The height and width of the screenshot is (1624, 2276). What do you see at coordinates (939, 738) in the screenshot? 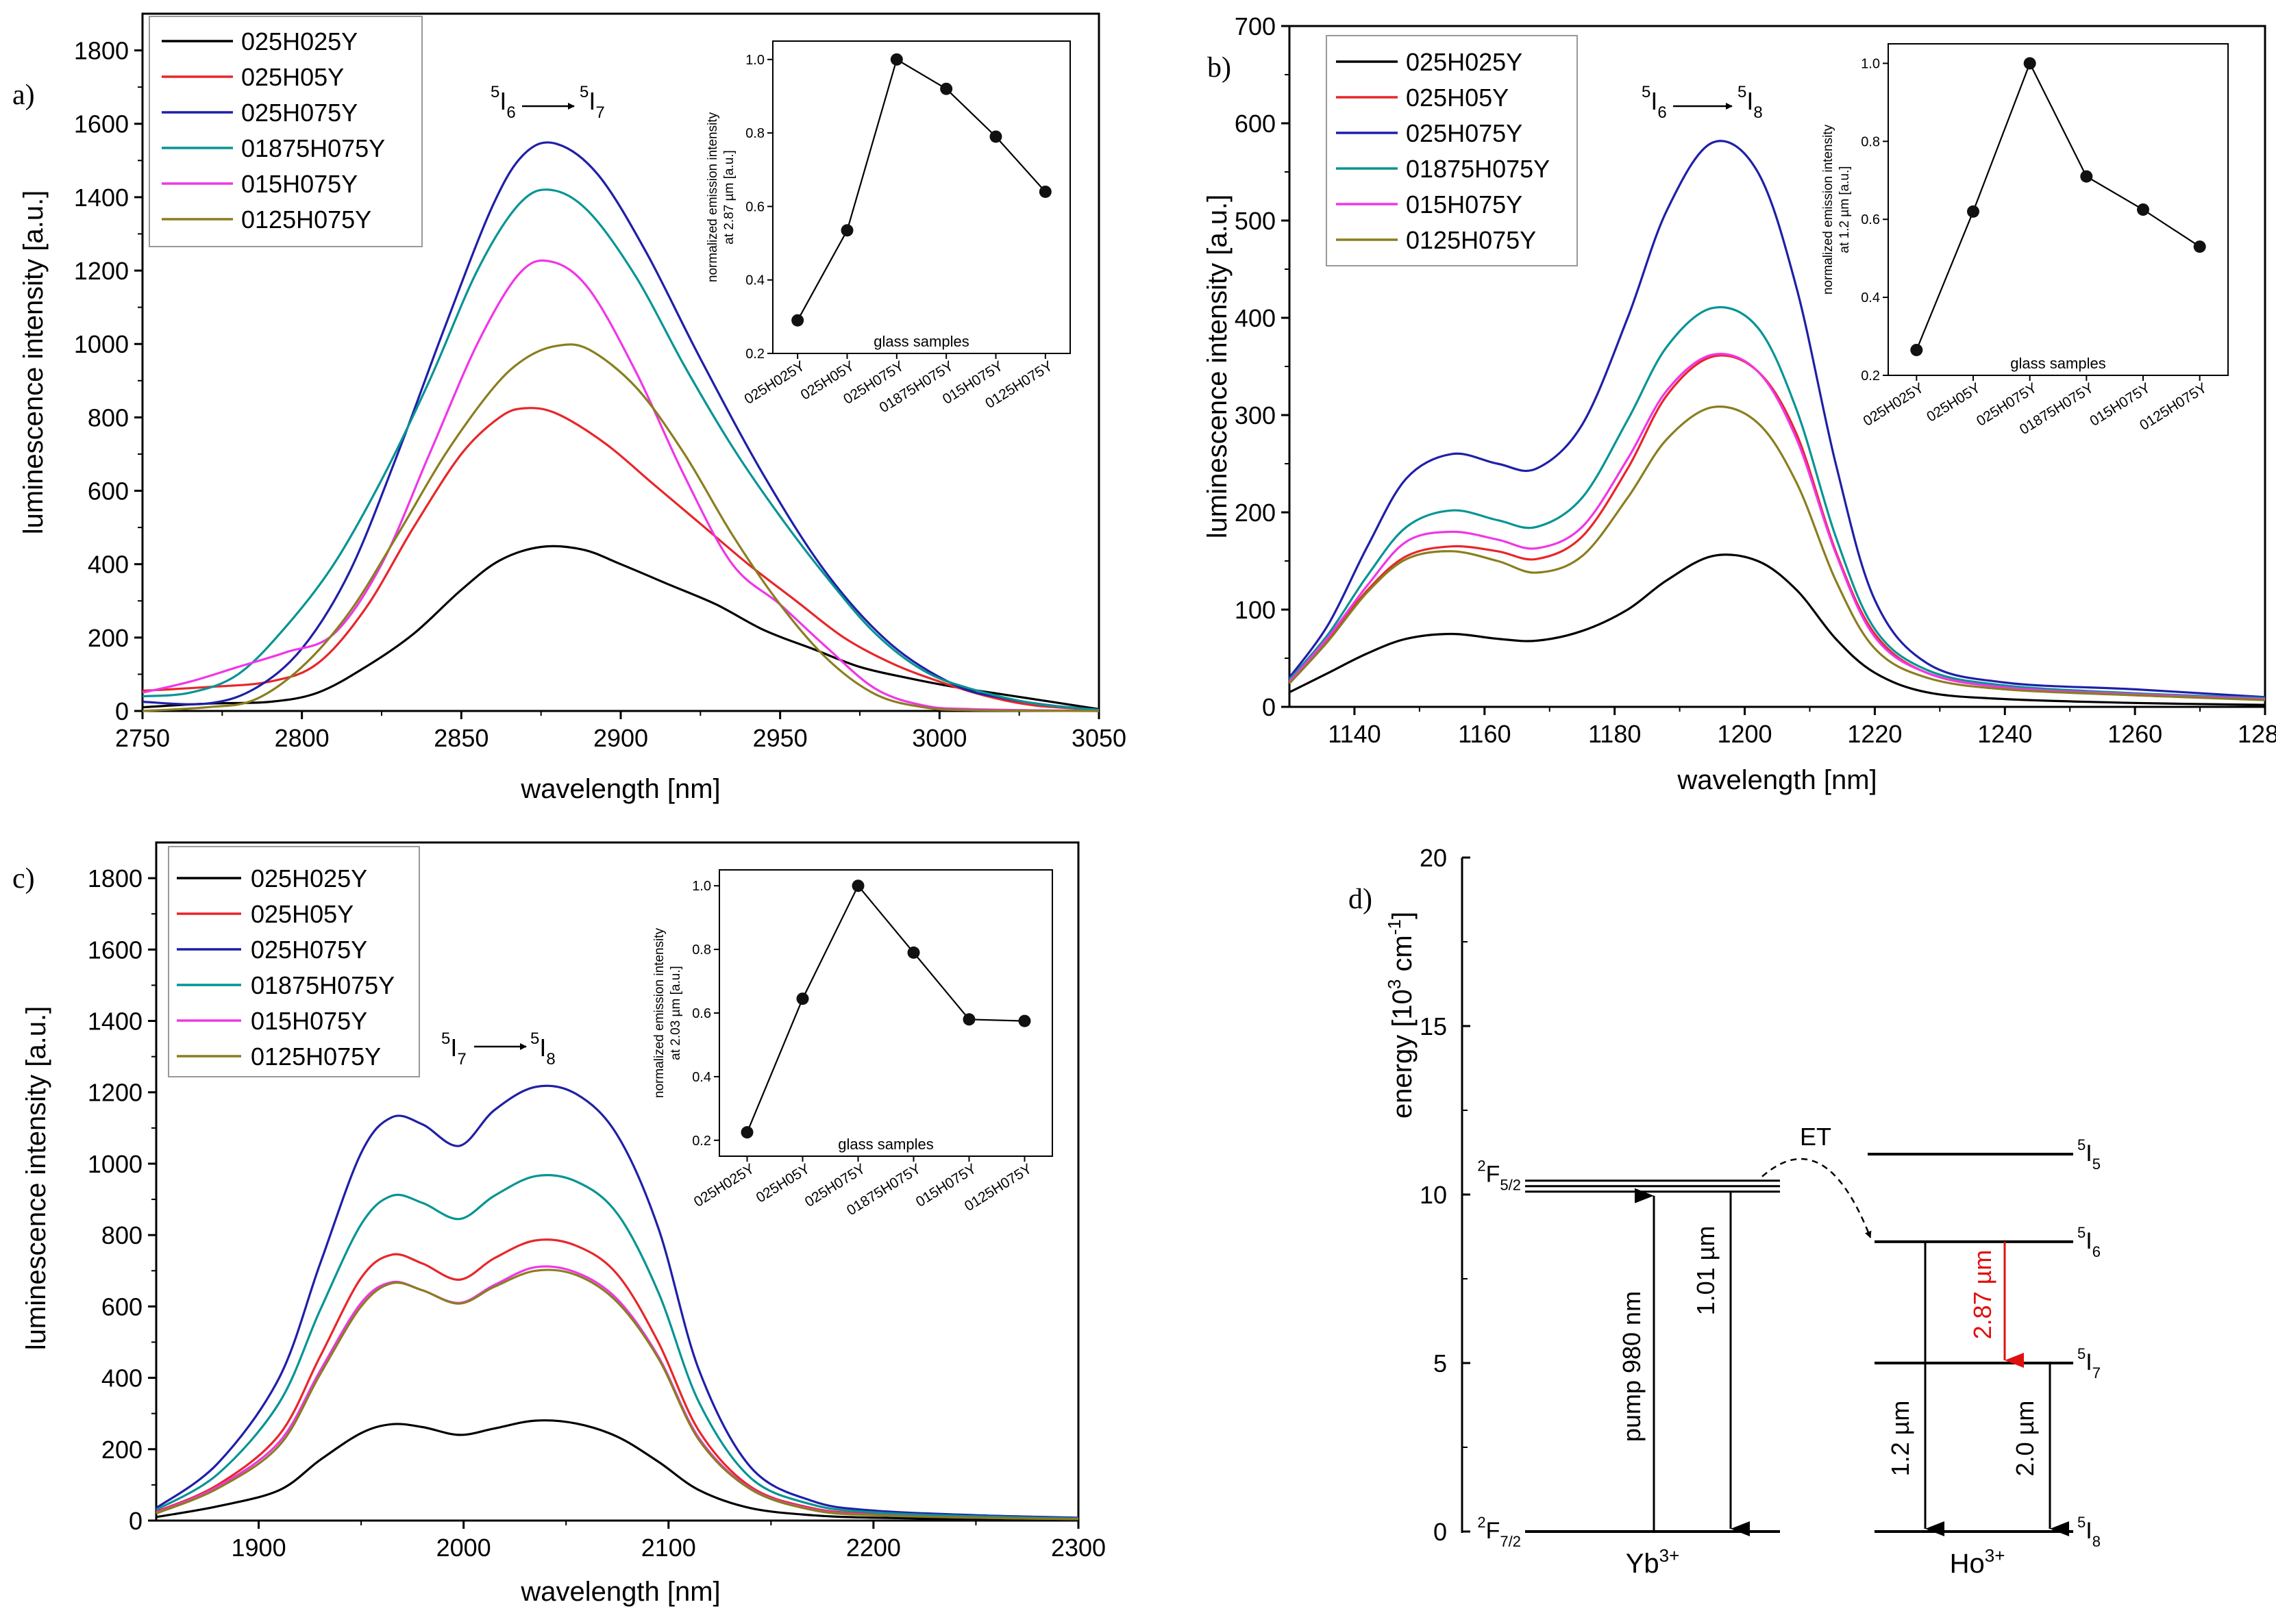
I see `x-tick-label: 3000` at bounding box center [939, 738].